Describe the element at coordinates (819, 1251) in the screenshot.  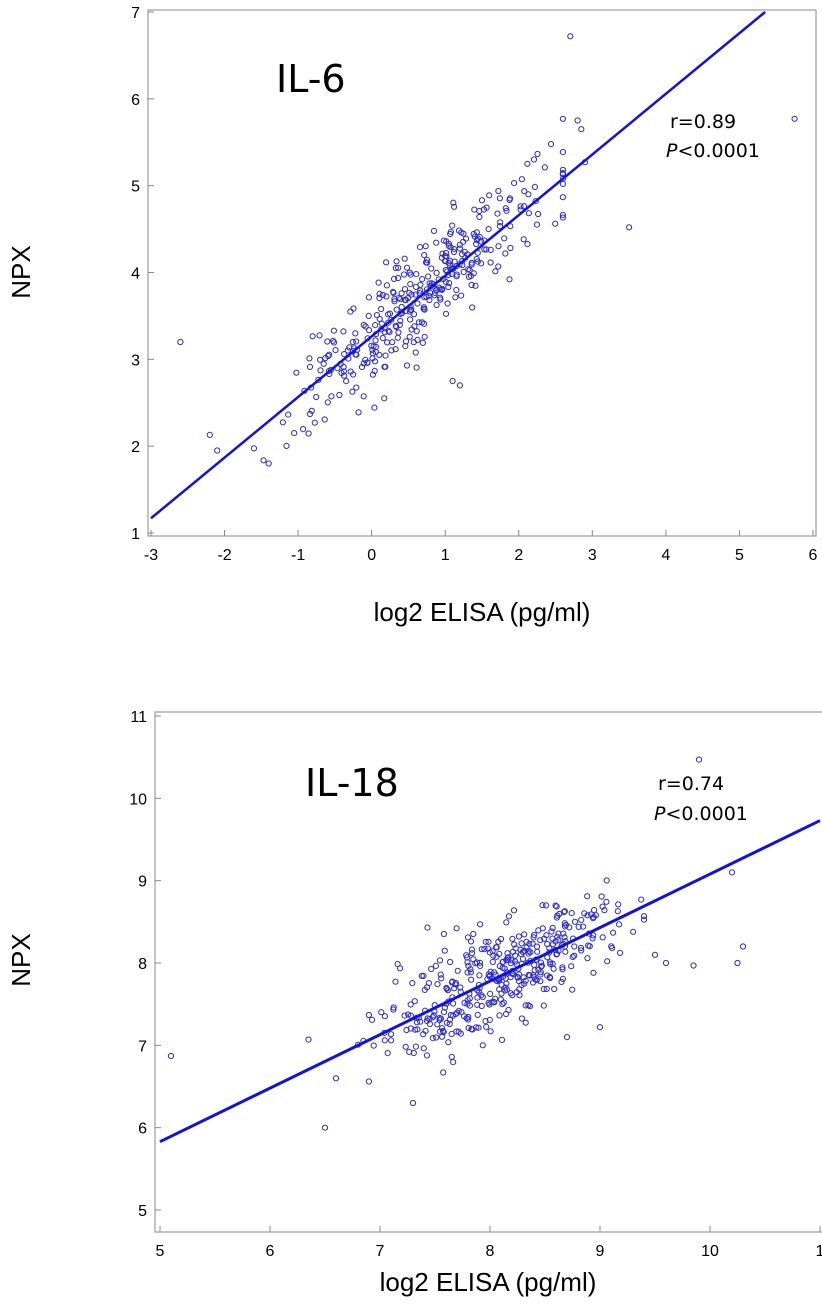
I see `il18-x-tick-label: 1` at that location.